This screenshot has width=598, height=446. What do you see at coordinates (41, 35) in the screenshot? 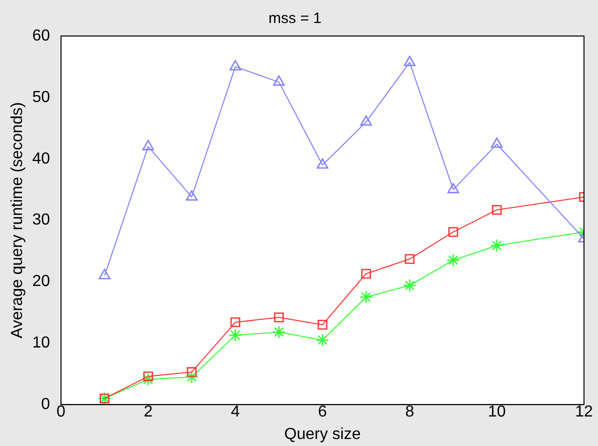
I see `y-tick-label: 60` at bounding box center [41, 35].